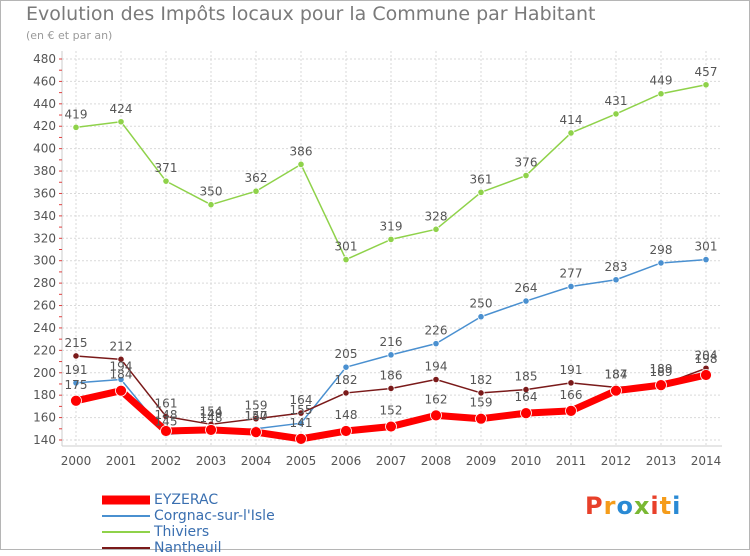 The height and width of the screenshot is (556, 750). Describe the element at coordinates (211, 461) in the screenshot. I see `x-tick-label: 2003` at that location.